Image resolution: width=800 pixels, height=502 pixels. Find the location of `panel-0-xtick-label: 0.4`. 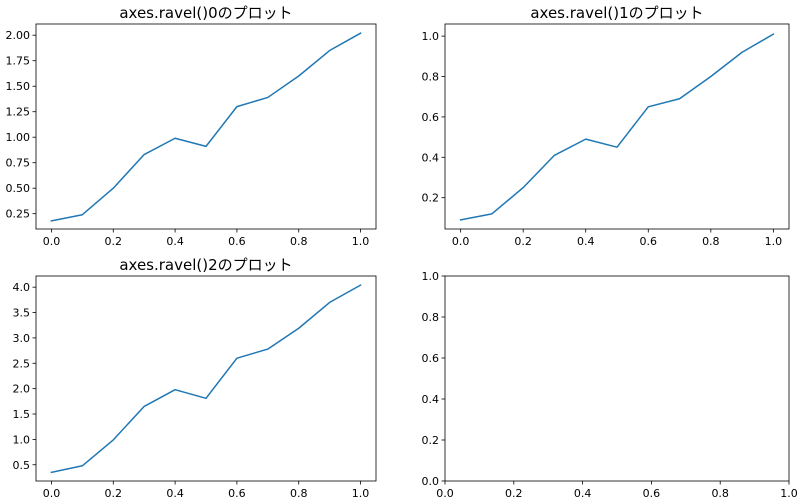

panel-0-xtick-label: 0.4 is located at coordinates (175, 241).